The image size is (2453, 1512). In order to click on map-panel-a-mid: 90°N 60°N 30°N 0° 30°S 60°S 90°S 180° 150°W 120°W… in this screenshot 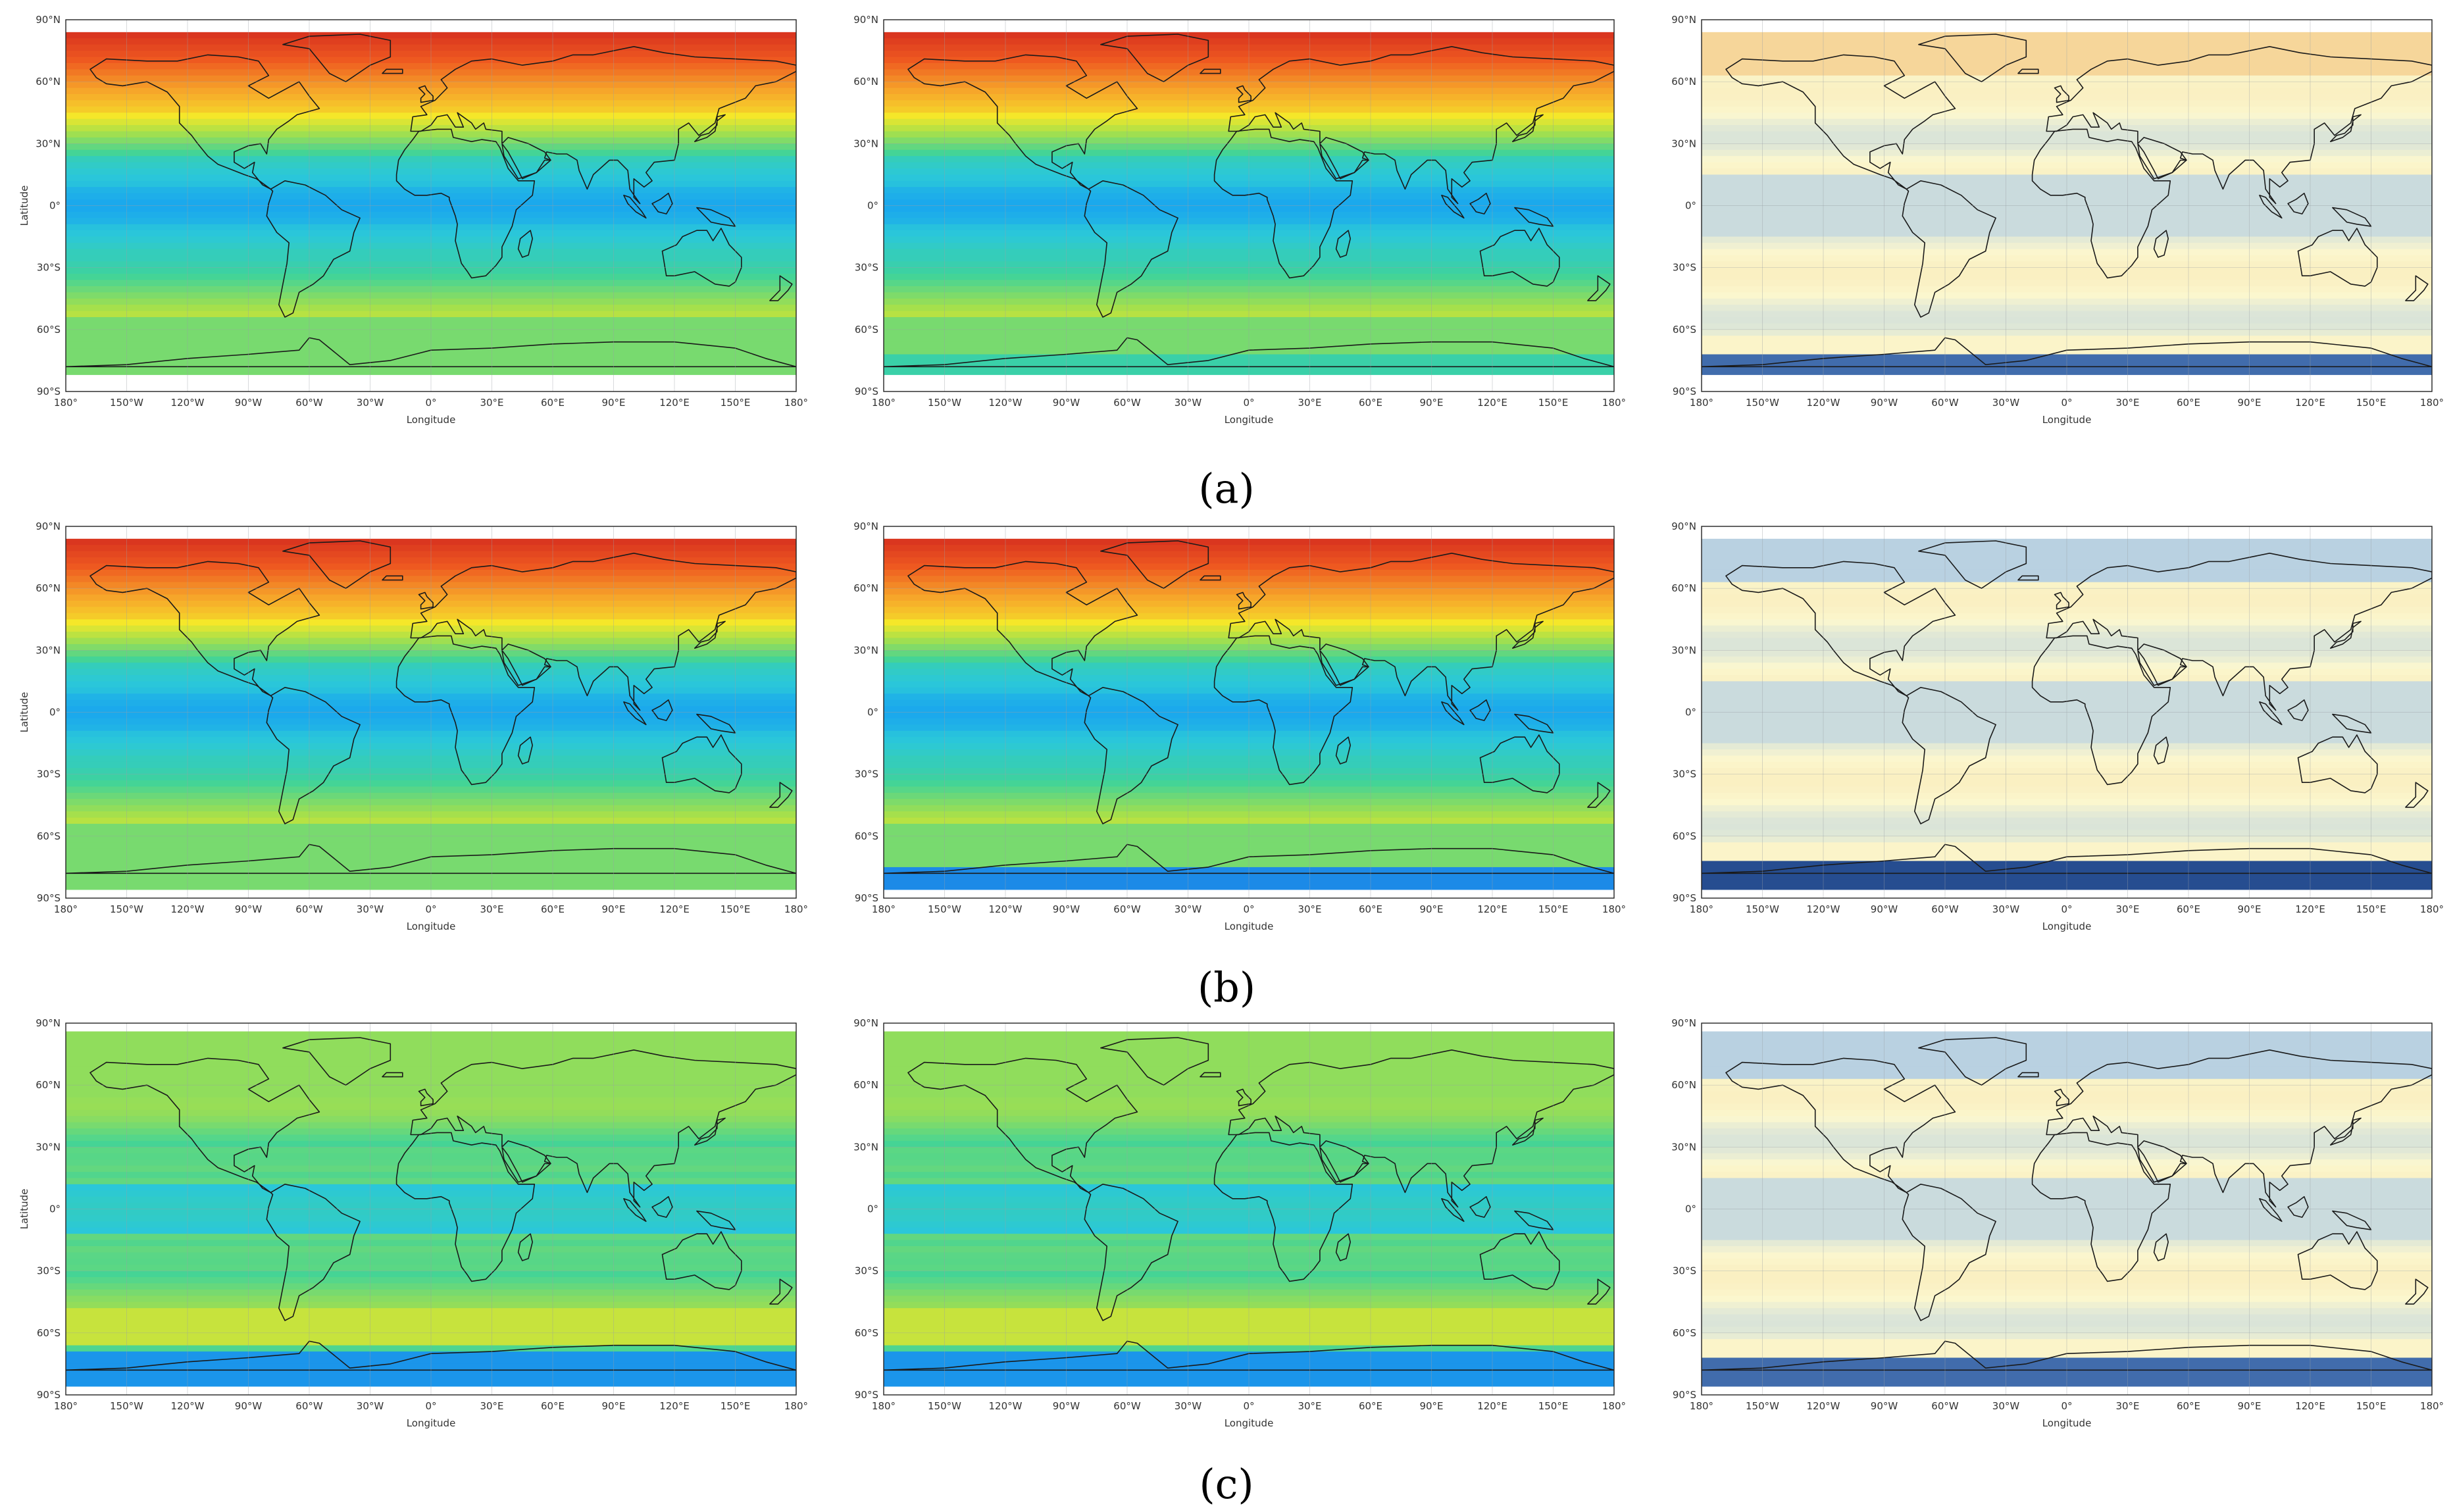, I will do `click(1228, 227)`.